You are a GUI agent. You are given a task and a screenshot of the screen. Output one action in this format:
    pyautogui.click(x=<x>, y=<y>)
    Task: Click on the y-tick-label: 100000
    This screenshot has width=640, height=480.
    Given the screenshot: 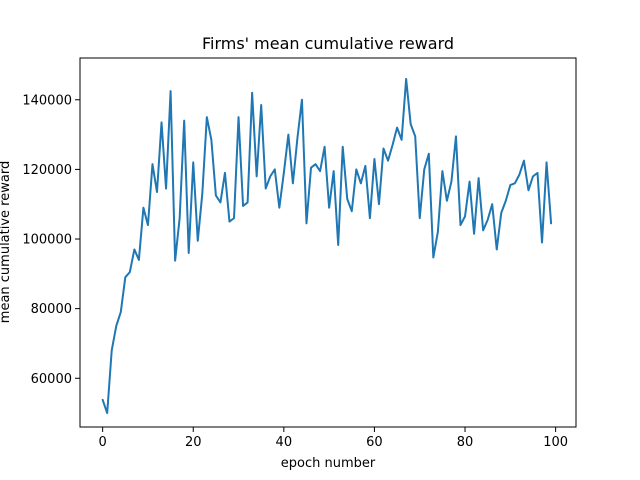 What is the action you would take?
    pyautogui.click(x=47, y=240)
    